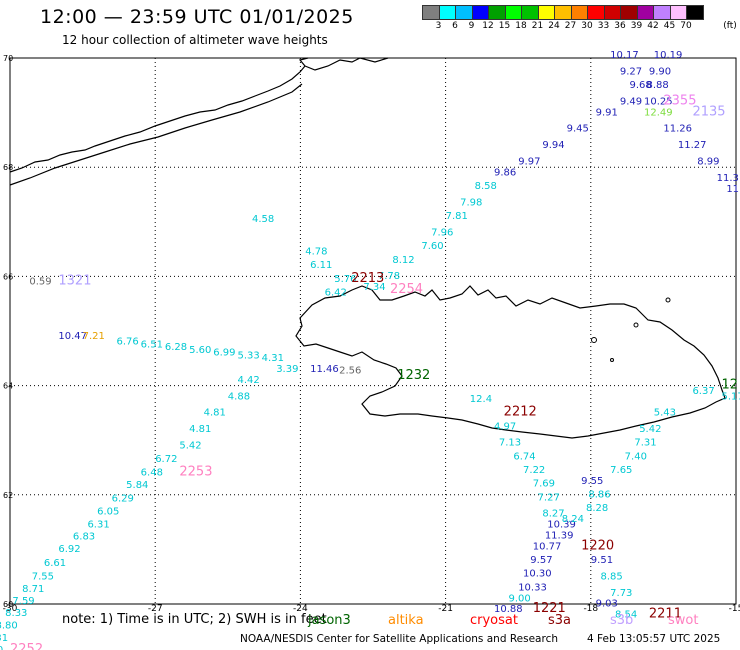 Image resolution: width=740 pixels, height=650 pixels. What do you see at coordinates (72, 336) in the screenshot?
I see `wave-height-label: 10.47` at bounding box center [72, 336].